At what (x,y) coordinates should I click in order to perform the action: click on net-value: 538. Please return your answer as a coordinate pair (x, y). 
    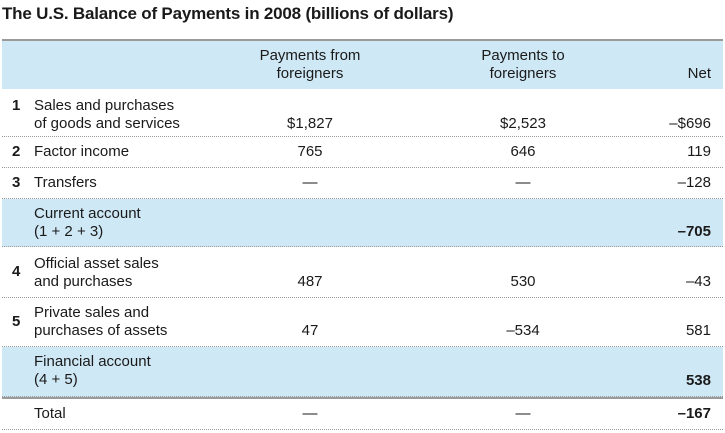
    Looking at the image, I should click on (698, 380).